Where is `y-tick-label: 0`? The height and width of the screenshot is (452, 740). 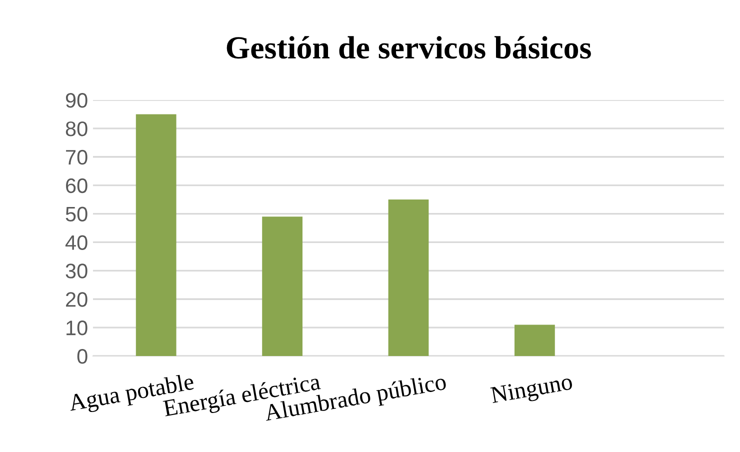 y-tick-label: 0 is located at coordinates (82, 356).